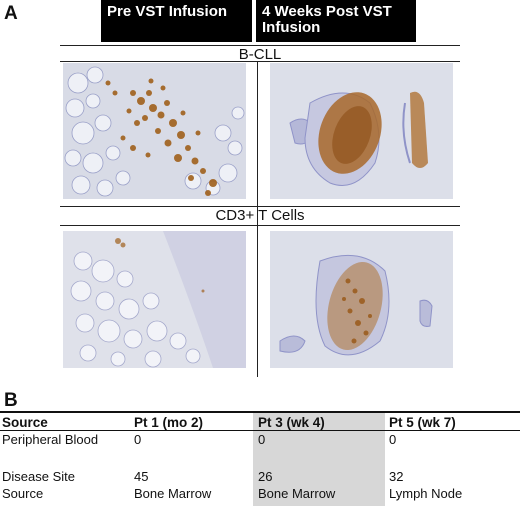  Describe the element at coordinates (169, 422) in the screenshot. I see `table-header-pt1: Pt 1 (mo 2)` at that location.